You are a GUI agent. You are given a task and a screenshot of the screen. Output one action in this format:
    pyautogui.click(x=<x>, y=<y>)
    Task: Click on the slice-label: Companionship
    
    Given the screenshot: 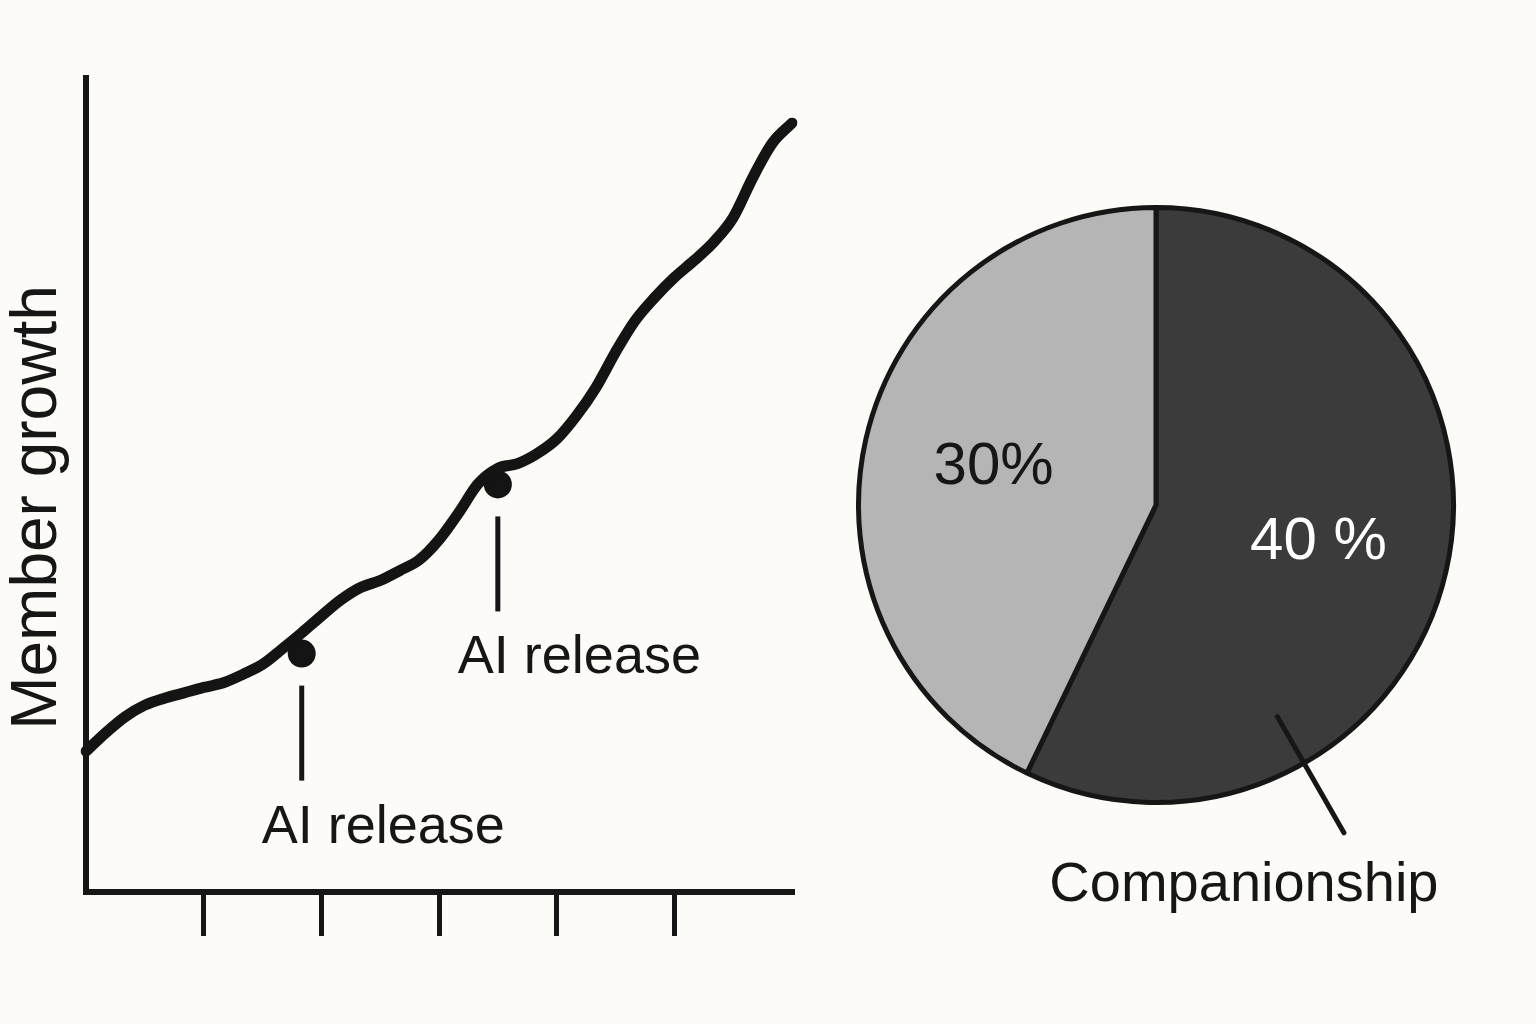 What is the action you would take?
    pyautogui.click(x=1244, y=881)
    